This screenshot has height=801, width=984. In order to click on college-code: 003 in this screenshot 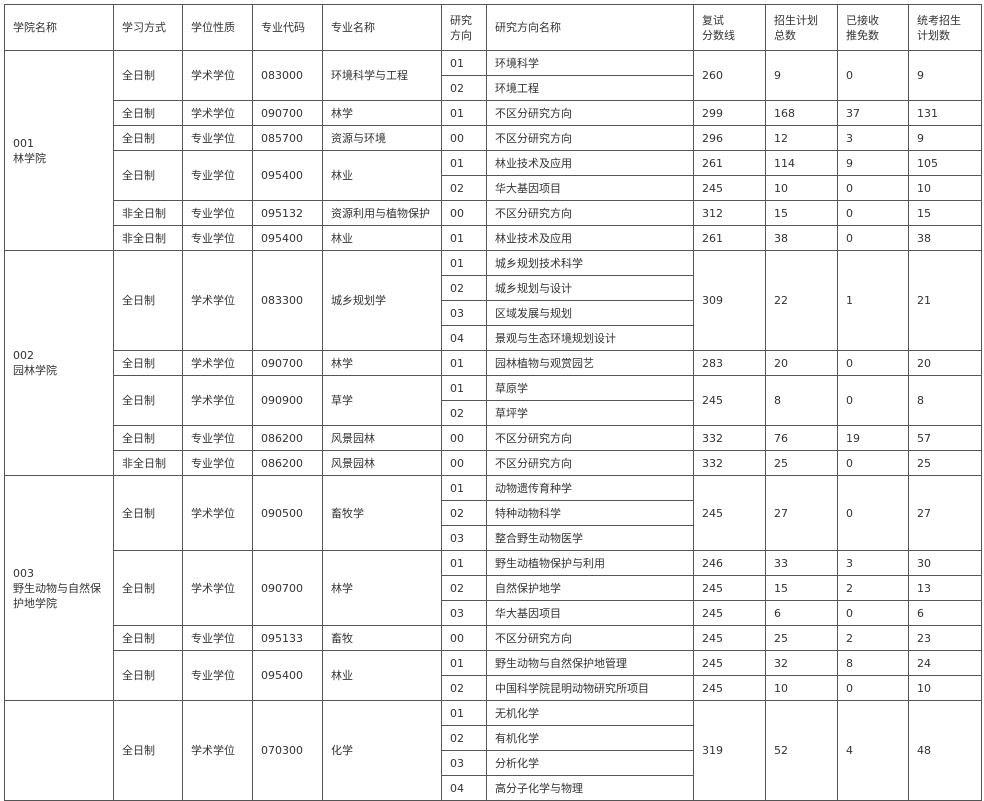, I will do `click(23, 573)`.